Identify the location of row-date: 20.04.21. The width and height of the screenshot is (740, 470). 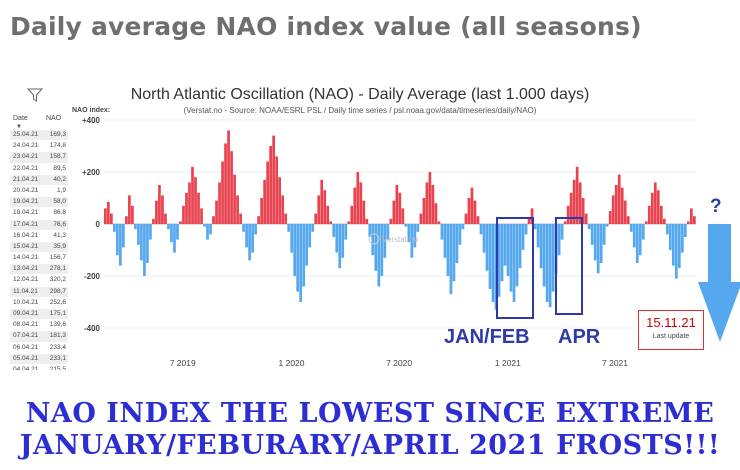
(26, 190).